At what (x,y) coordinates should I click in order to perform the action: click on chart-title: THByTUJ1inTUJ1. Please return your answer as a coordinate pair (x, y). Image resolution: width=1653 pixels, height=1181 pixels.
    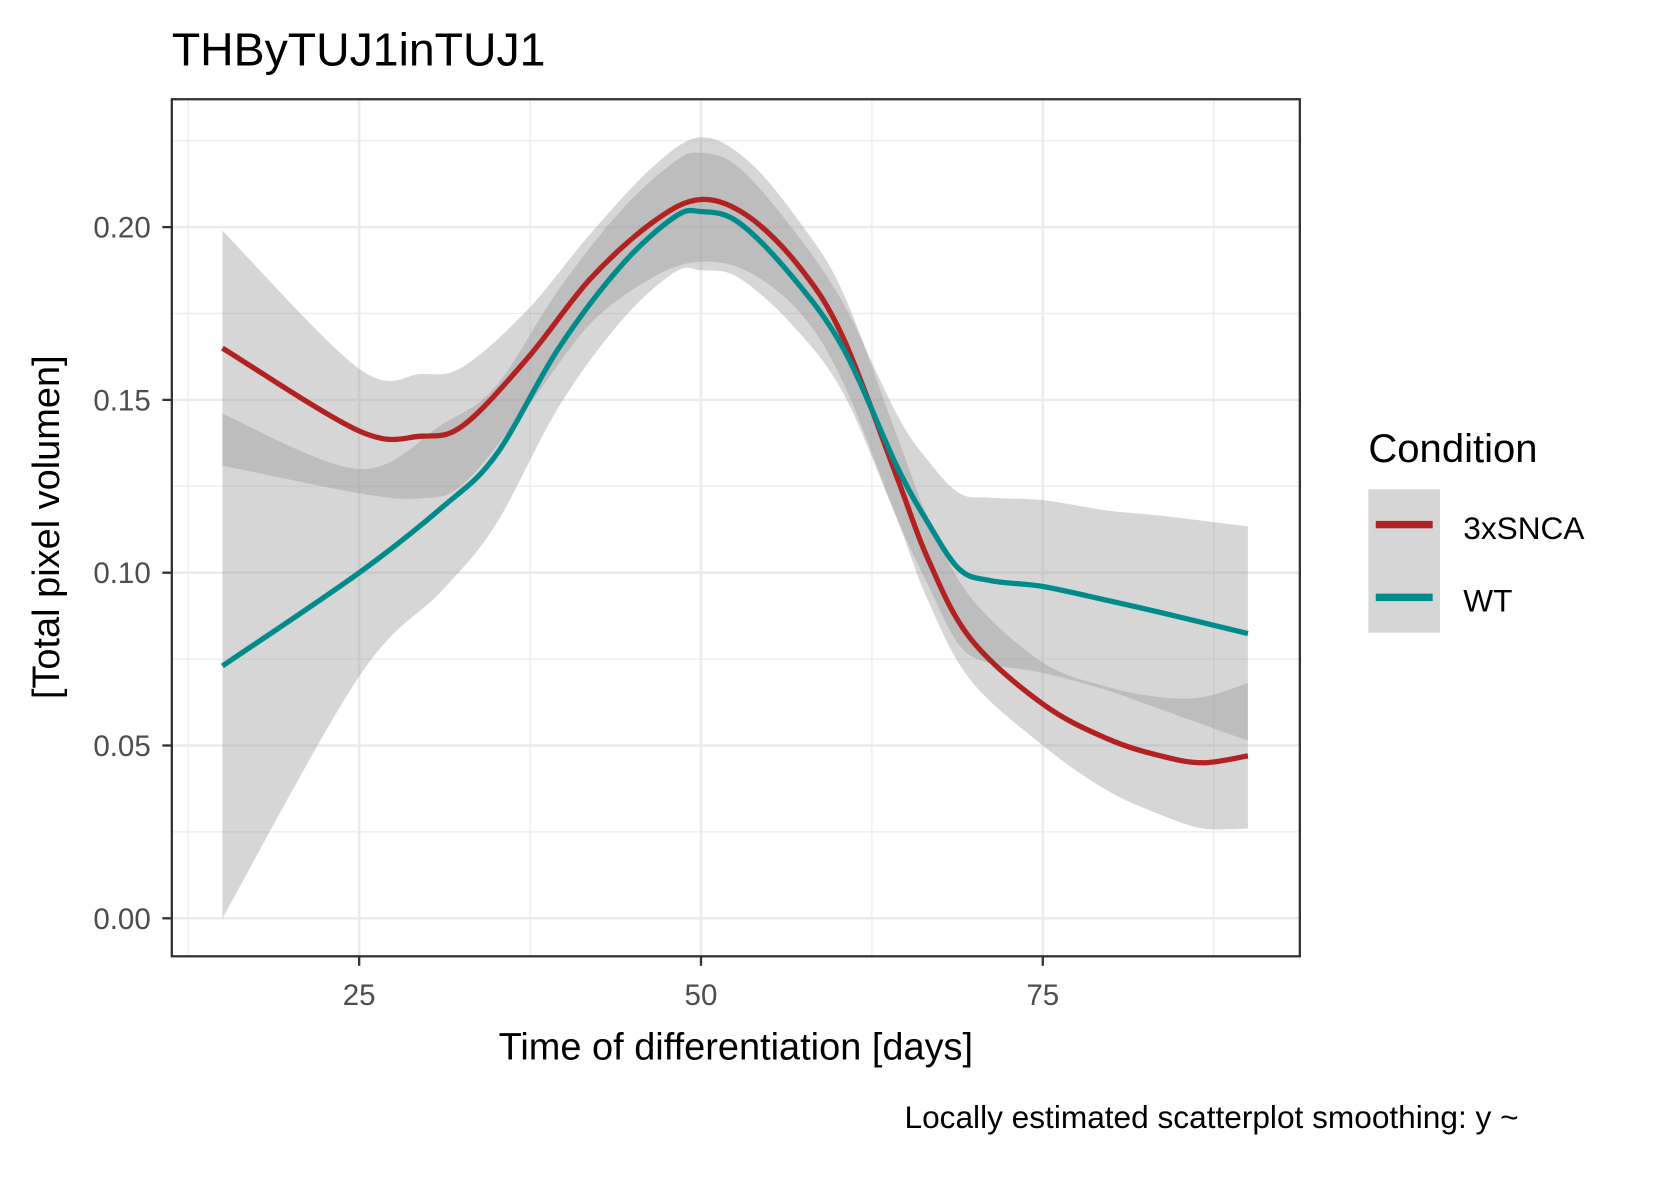
    Looking at the image, I should click on (359, 50).